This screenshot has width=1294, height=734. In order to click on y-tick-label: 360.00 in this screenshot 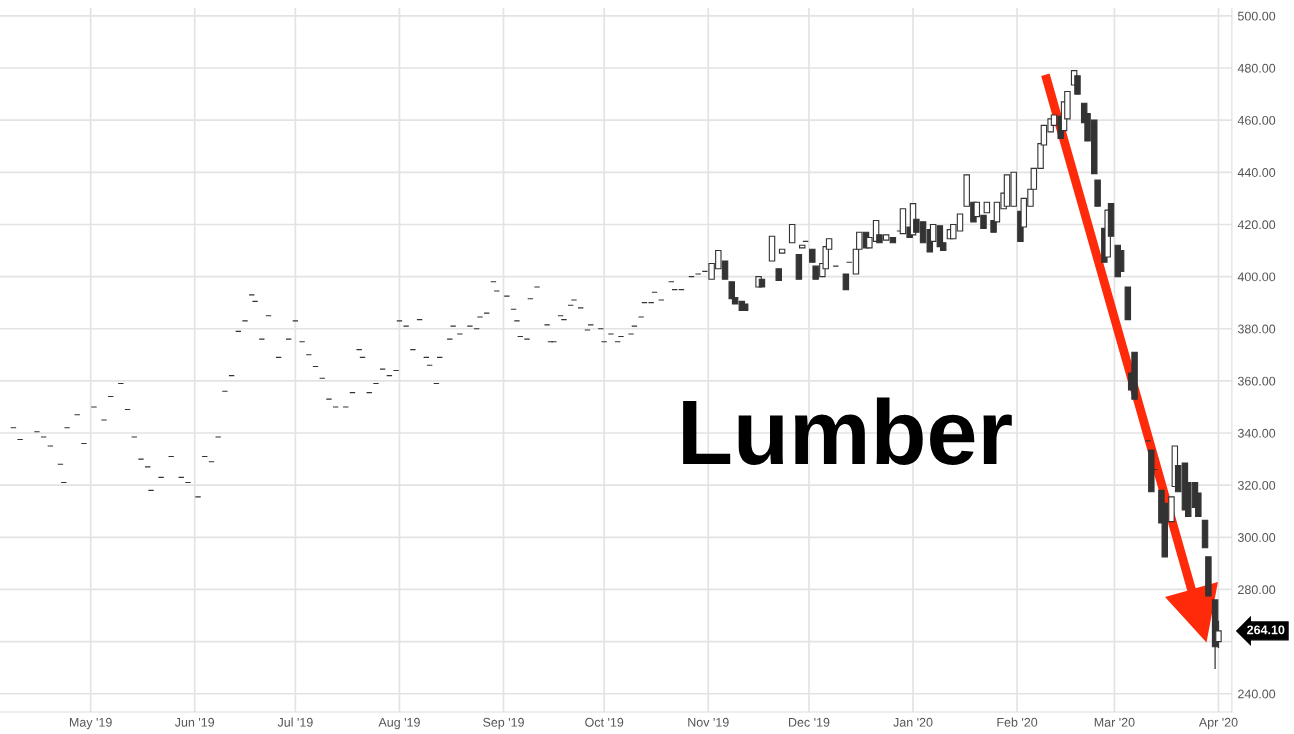, I will do `click(1256, 381)`.